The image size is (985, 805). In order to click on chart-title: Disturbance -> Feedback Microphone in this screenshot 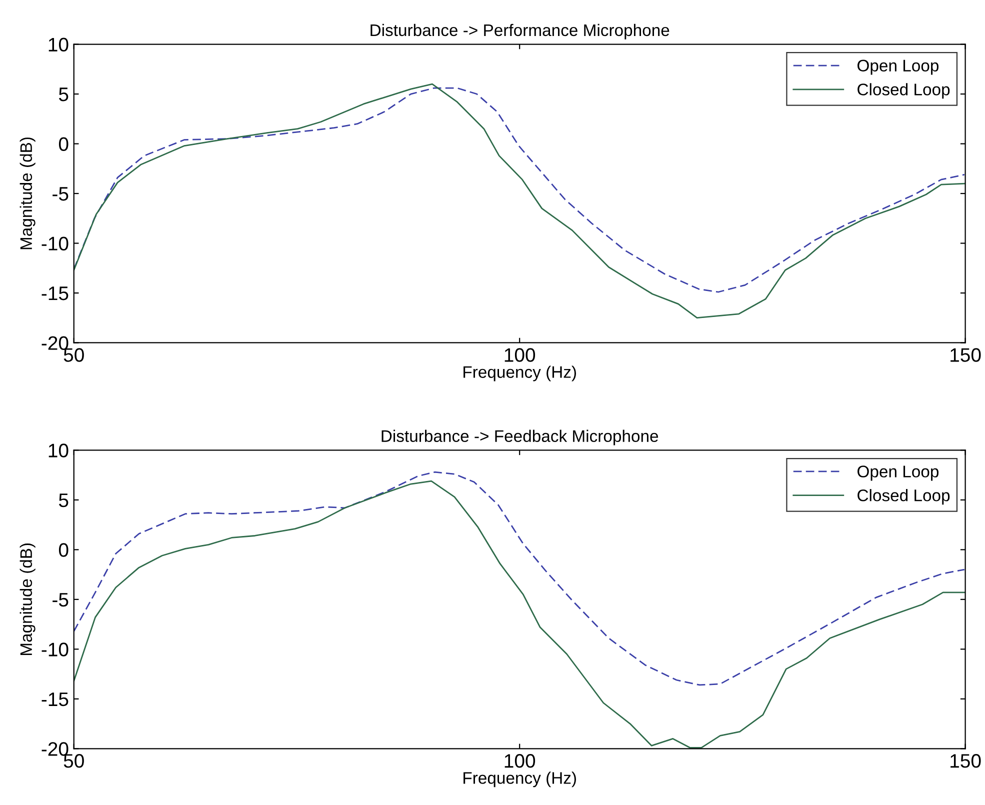, I will do `click(520, 438)`.